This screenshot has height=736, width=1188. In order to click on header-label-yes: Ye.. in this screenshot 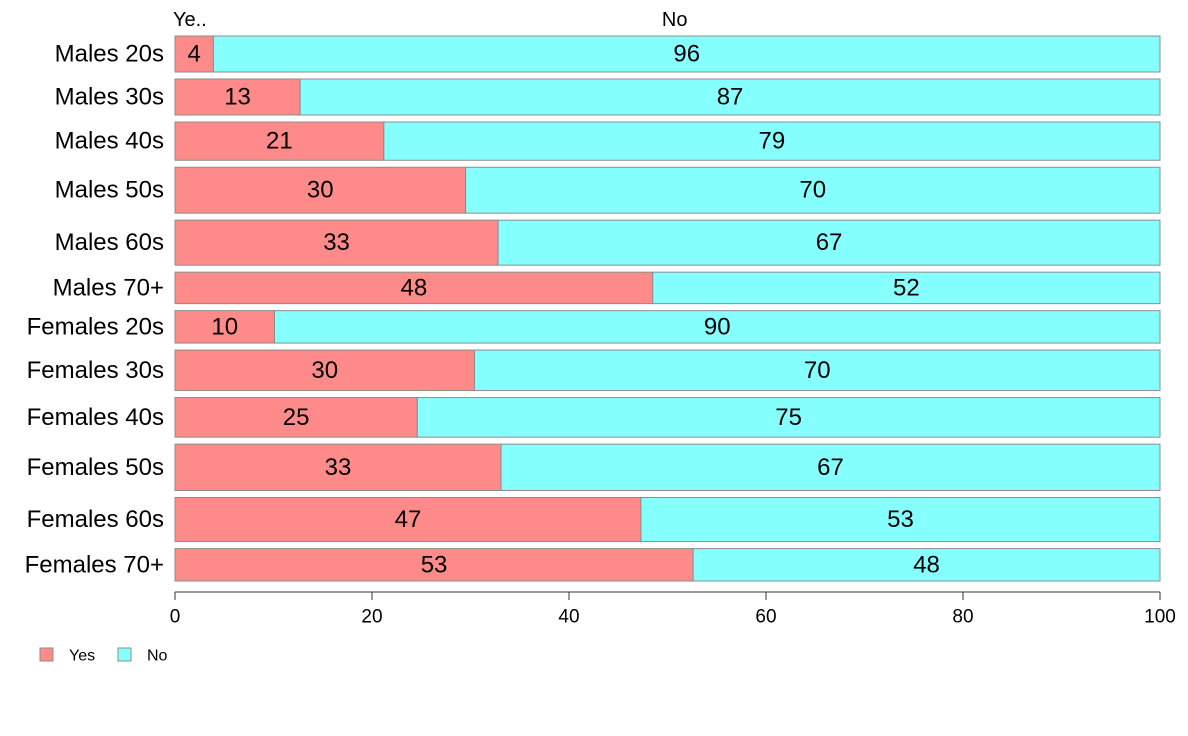, I will do `click(190, 20)`.